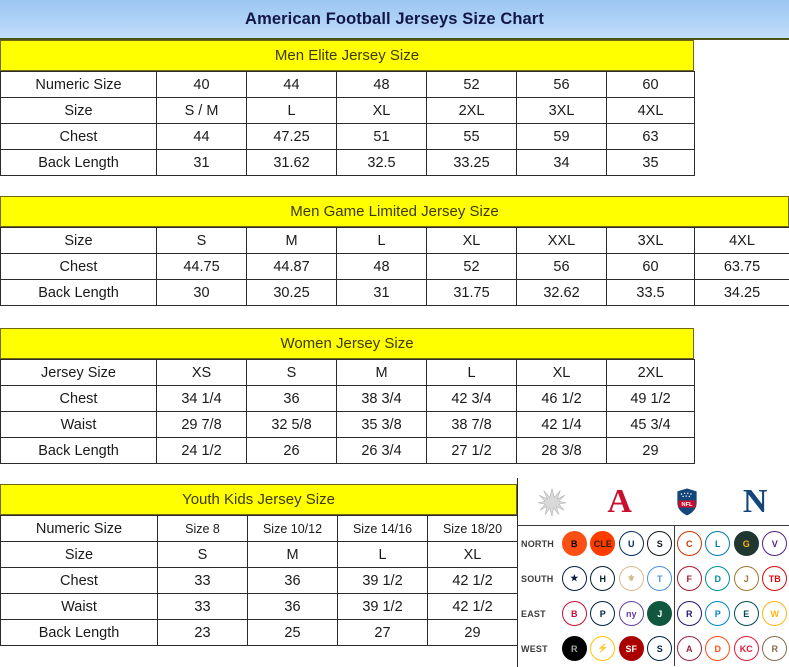 The image size is (789, 667). Describe the element at coordinates (291, 240) in the screenshot. I see `table-cell: M` at that location.